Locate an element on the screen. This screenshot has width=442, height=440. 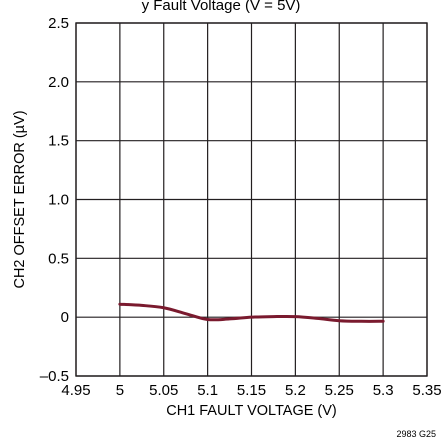
y-tick-label: 1.0 is located at coordinates (58, 200).